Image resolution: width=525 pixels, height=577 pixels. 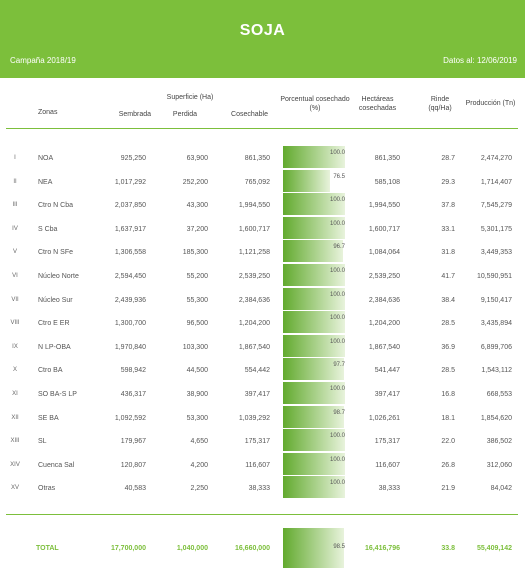 What do you see at coordinates (501, 489) in the screenshot?
I see `produccion-cell: 84,042` at bounding box center [501, 489].